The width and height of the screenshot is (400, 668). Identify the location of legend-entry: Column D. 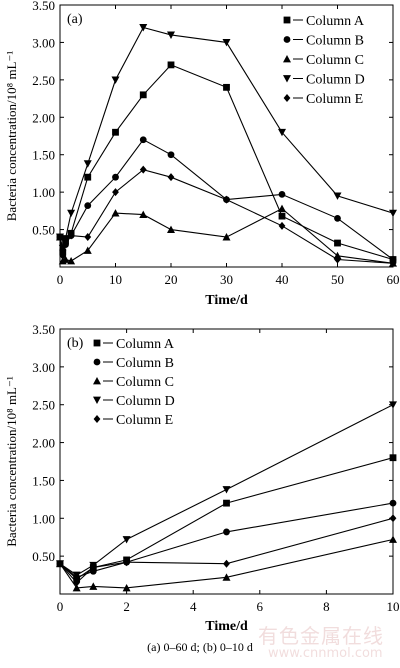
(134, 401).